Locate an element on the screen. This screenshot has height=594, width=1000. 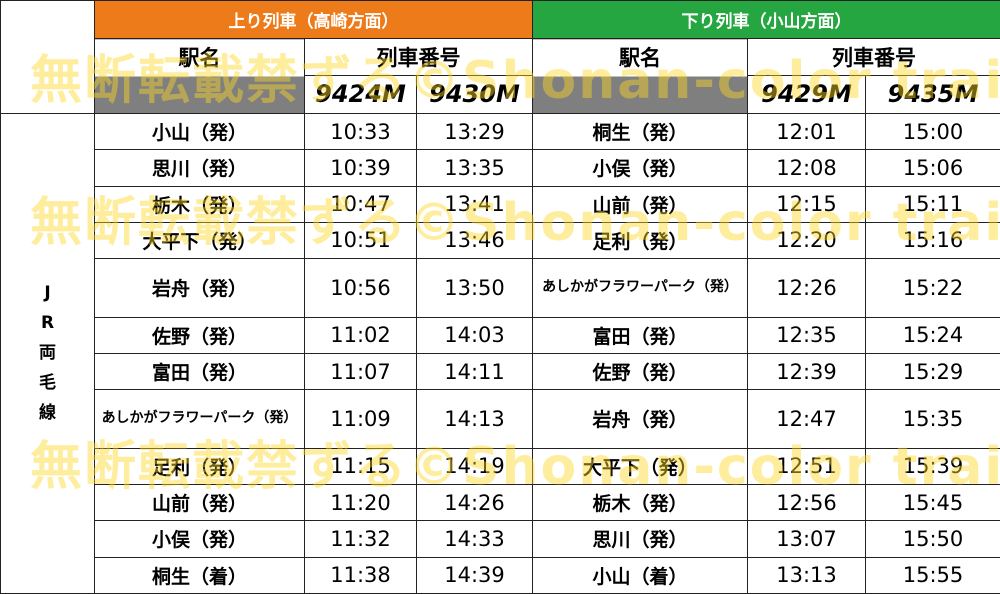
table-row: 山前（発） 11:20 14:26 栃木（発） 12:56 15:45 is located at coordinates (500, 502).